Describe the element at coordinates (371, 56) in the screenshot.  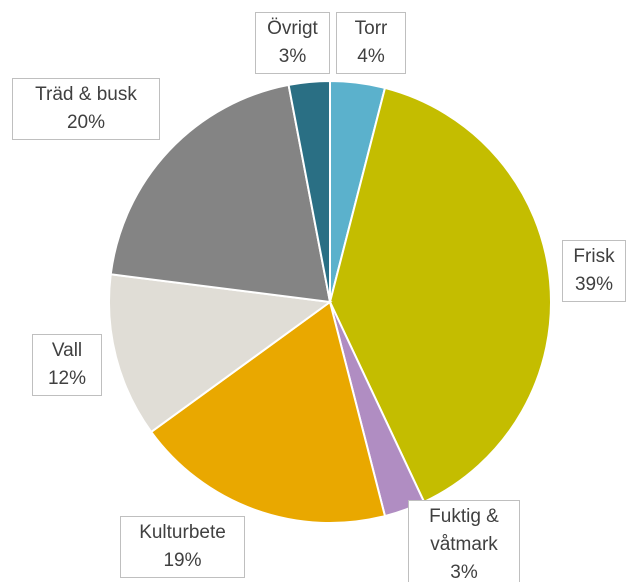
I see `label-value: 4%` at that location.